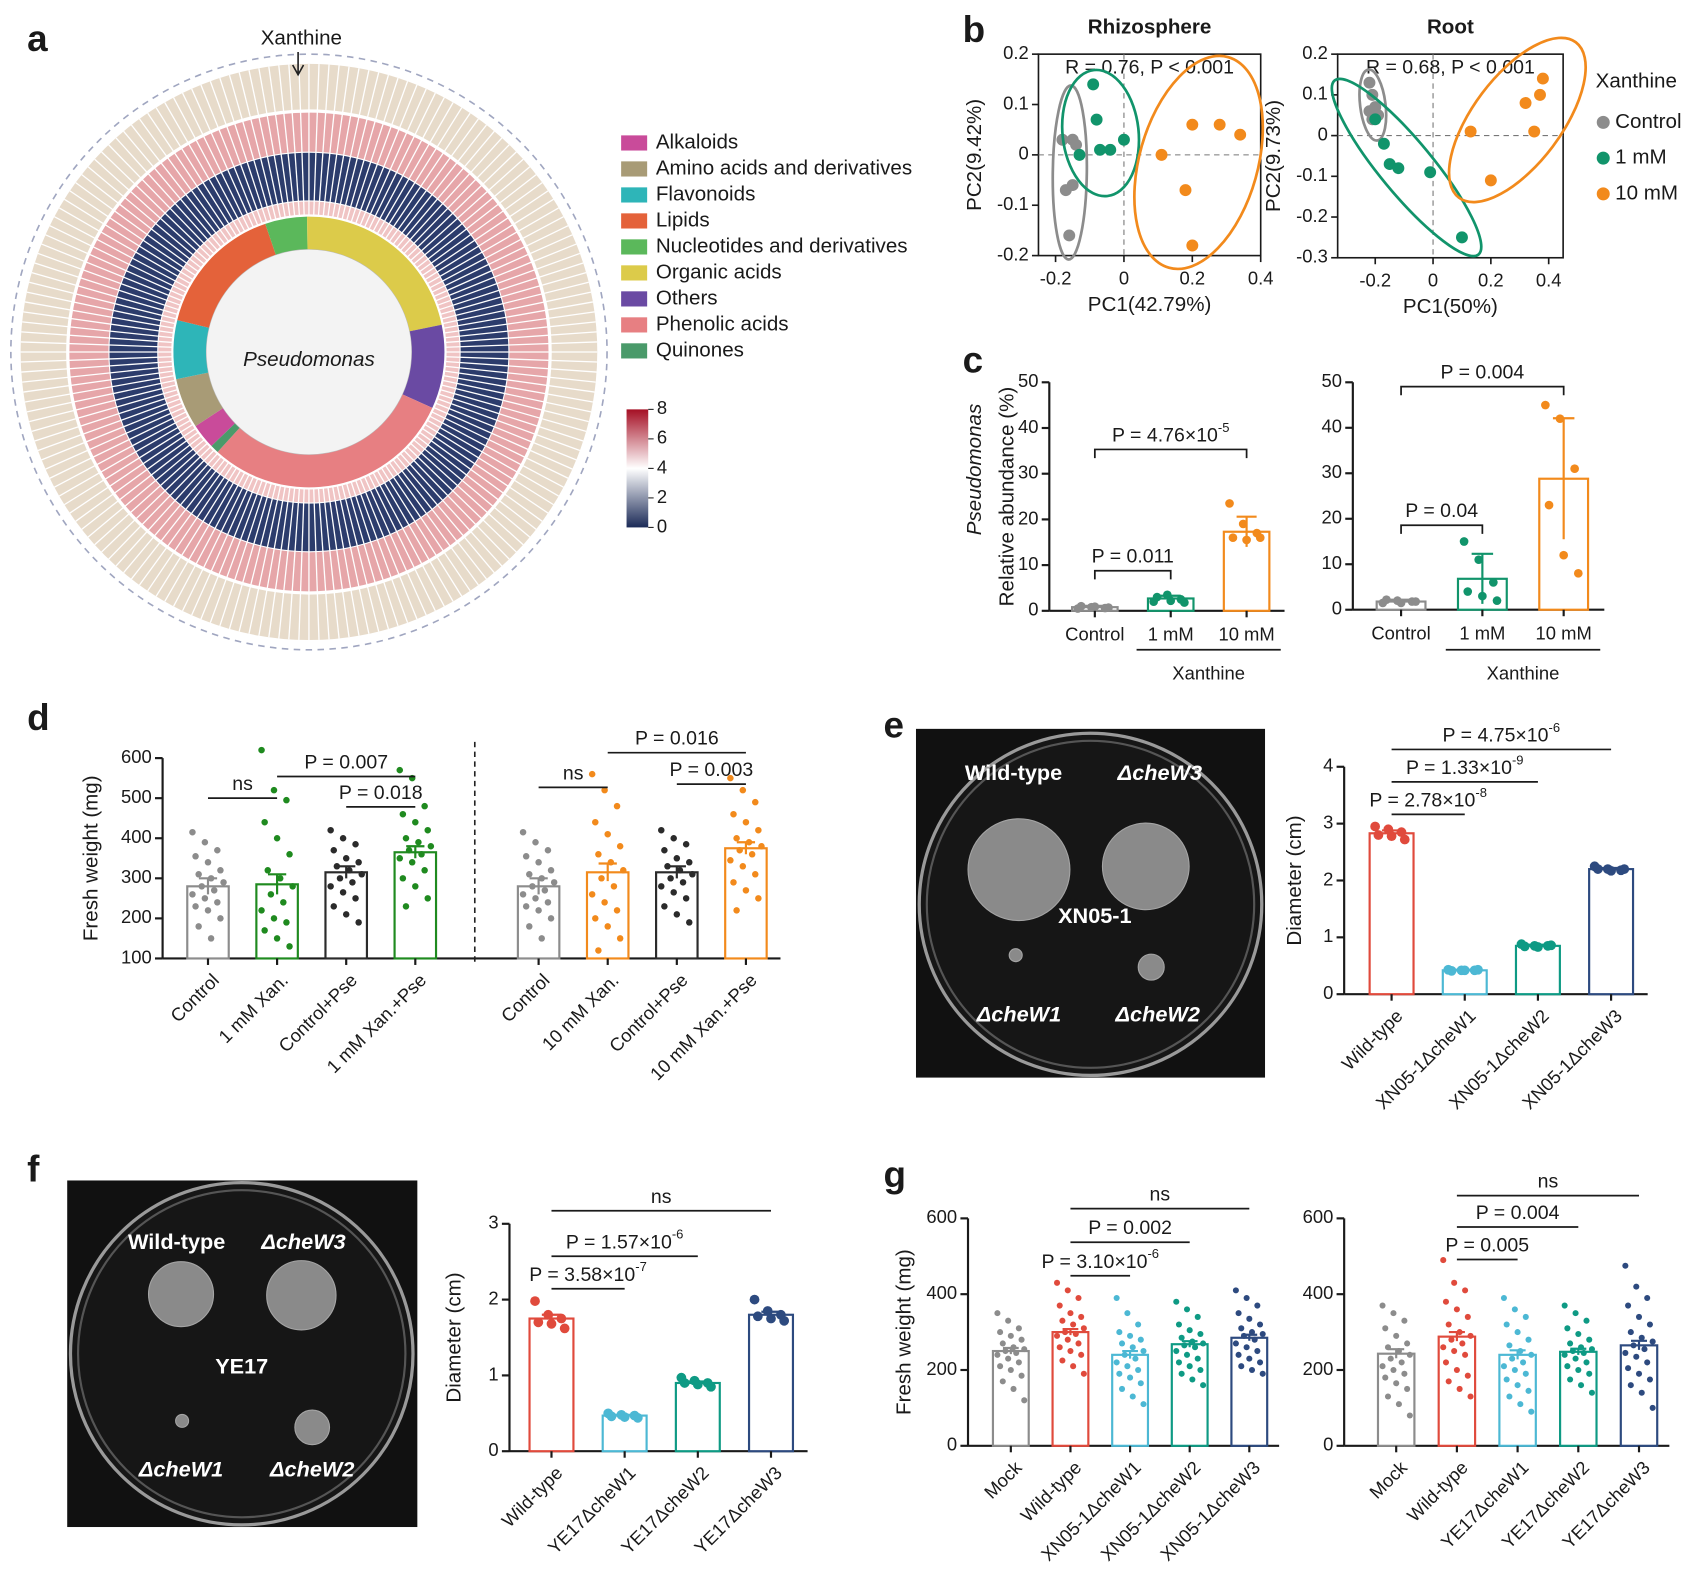 The image size is (1691, 1592). I want to click on group-label: Xanthine, so click(1523, 673).